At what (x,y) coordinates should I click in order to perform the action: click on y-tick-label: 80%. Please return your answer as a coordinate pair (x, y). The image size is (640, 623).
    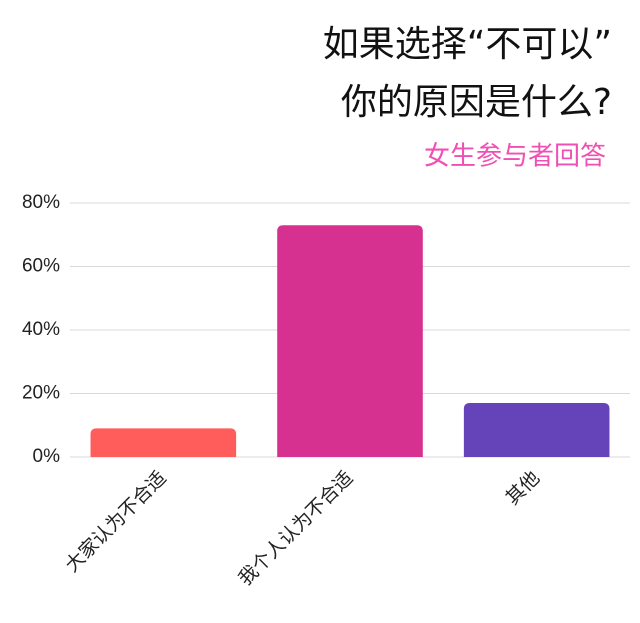
    Looking at the image, I should click on (41, 202).